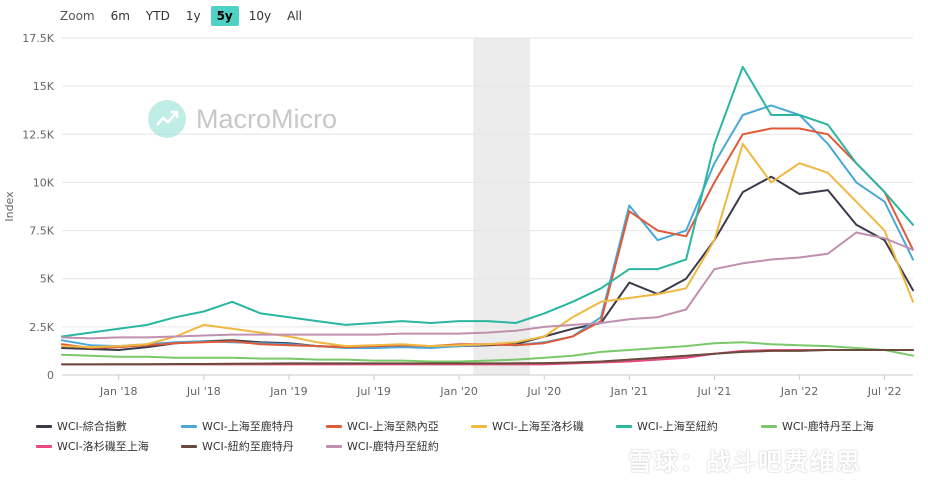 Image resolution: width=928 pixels, height=487 pixels. Describe the element at coordinates (224, 16) in the screenshot. I see `zoom-5y-button: 5y` at that location.